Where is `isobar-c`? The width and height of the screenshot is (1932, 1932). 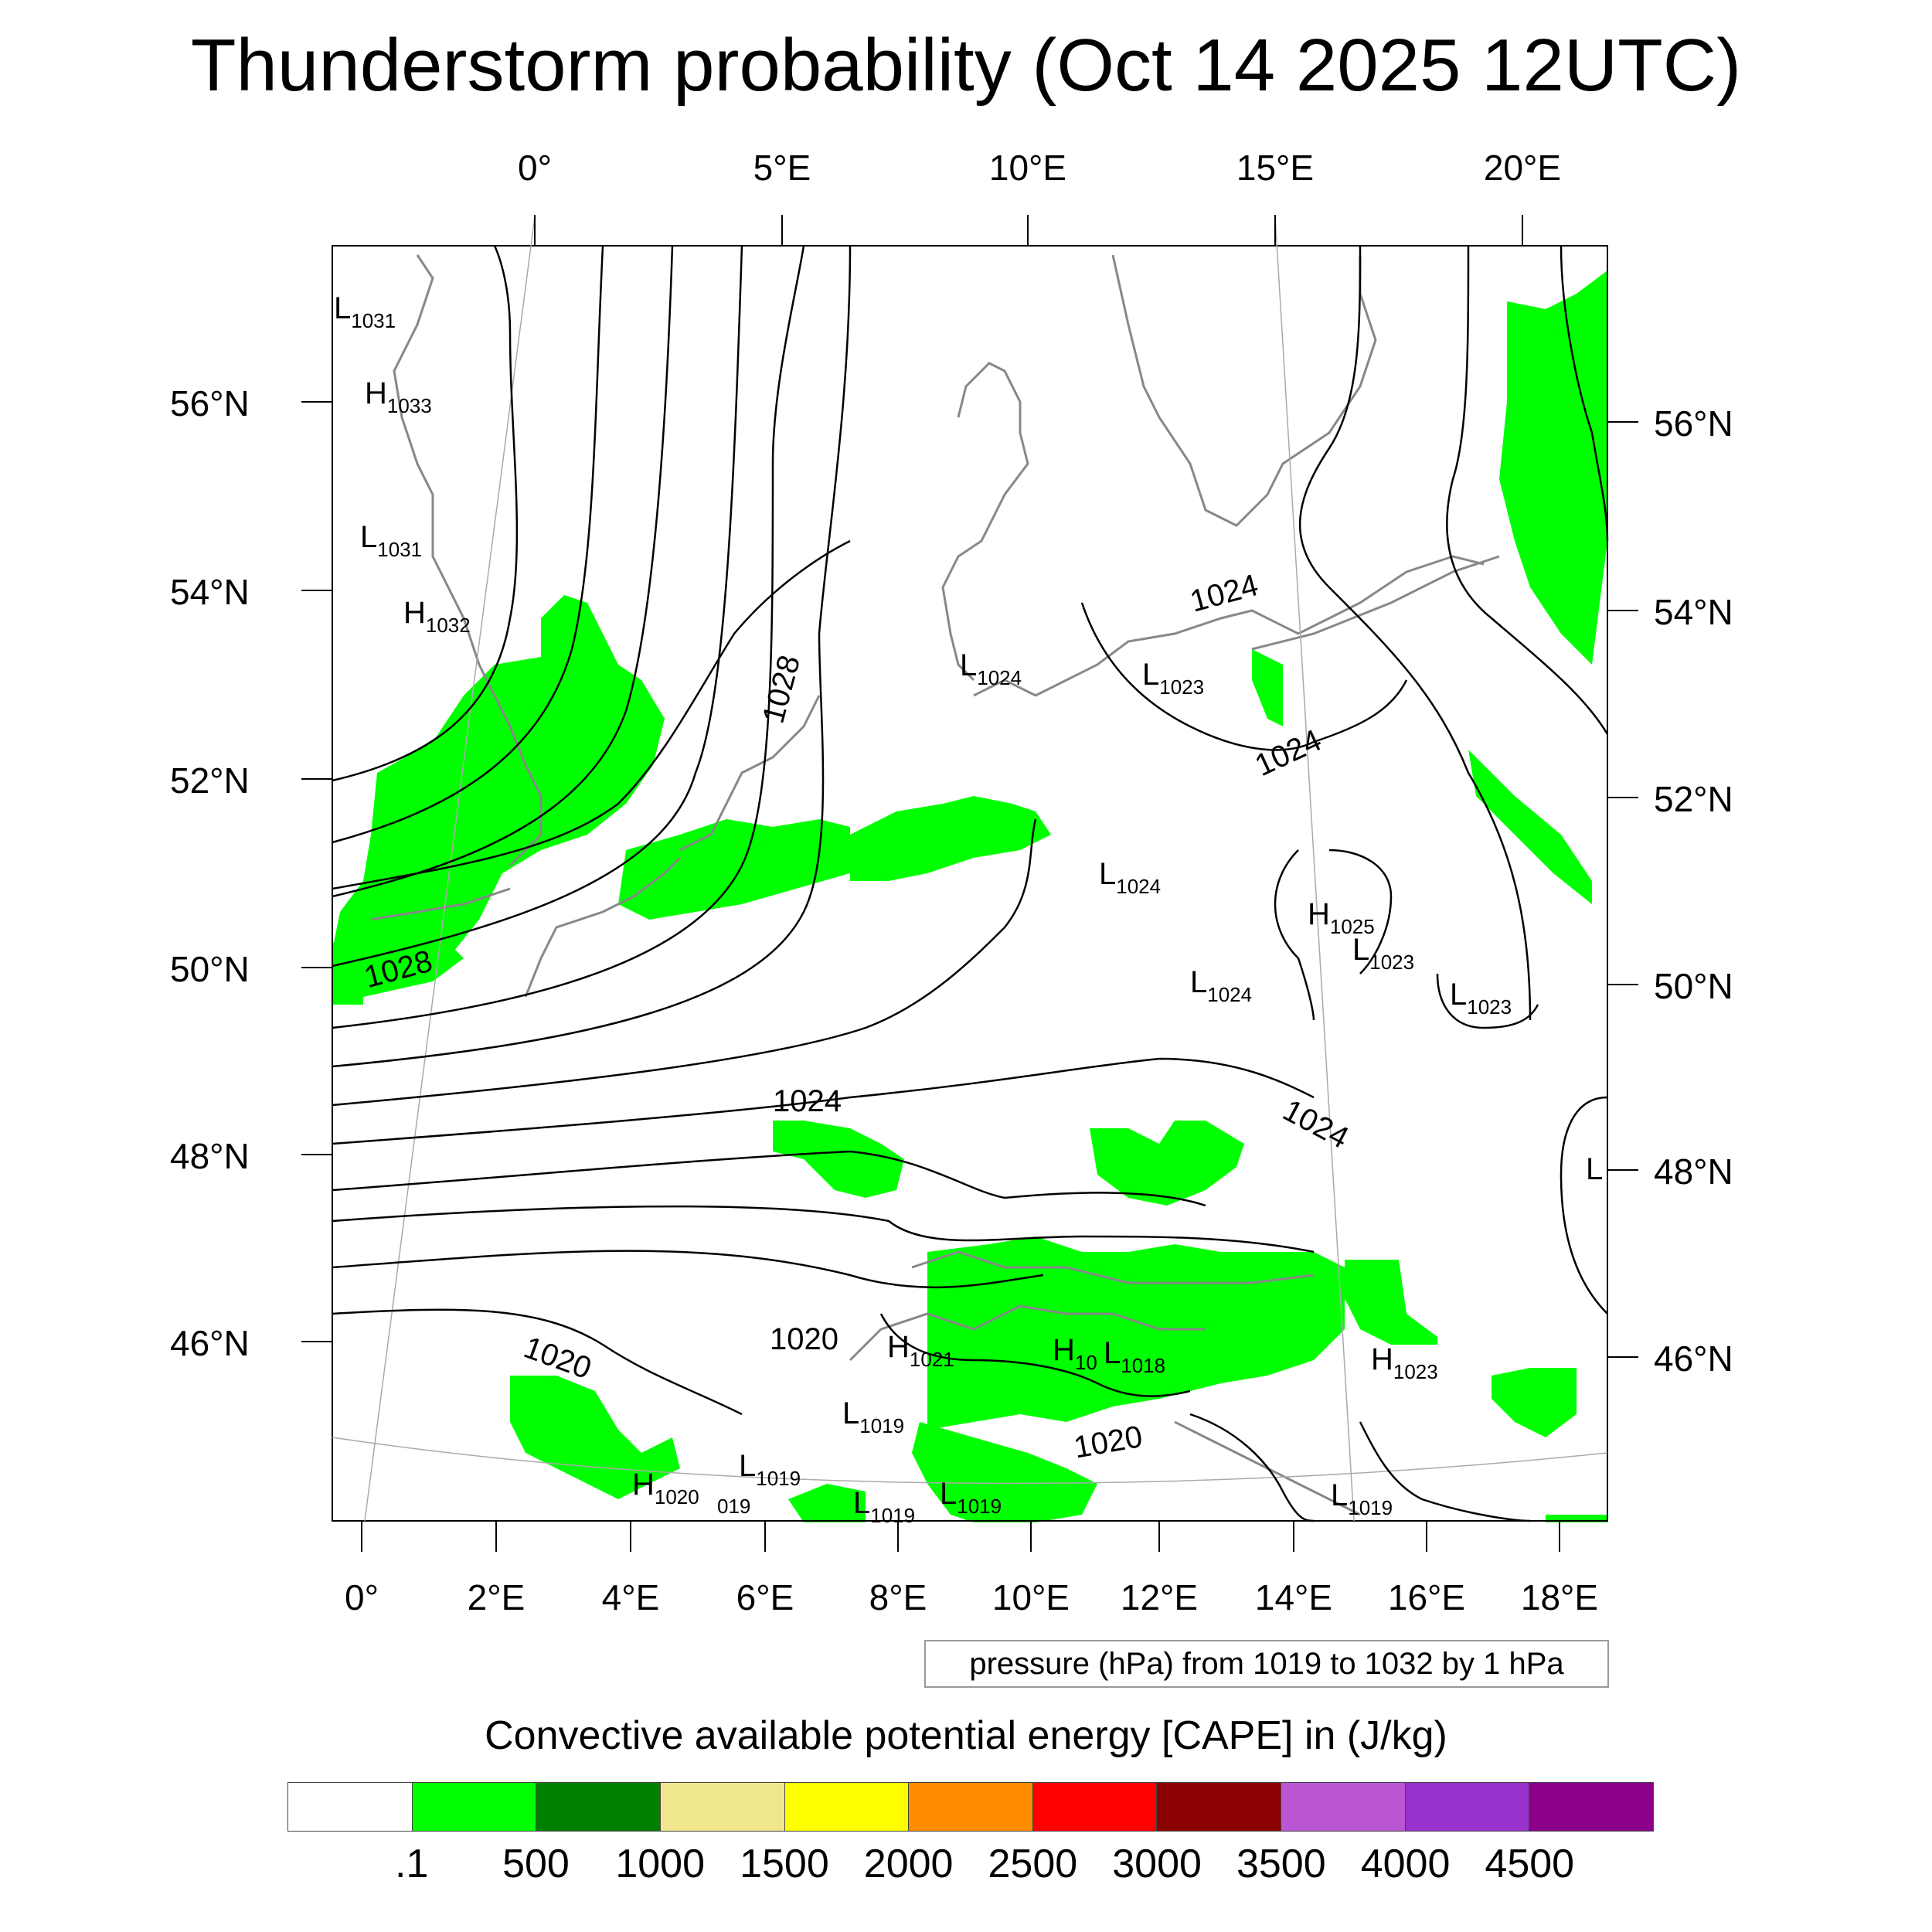
isobar-c is located at coordinates (503, 571).